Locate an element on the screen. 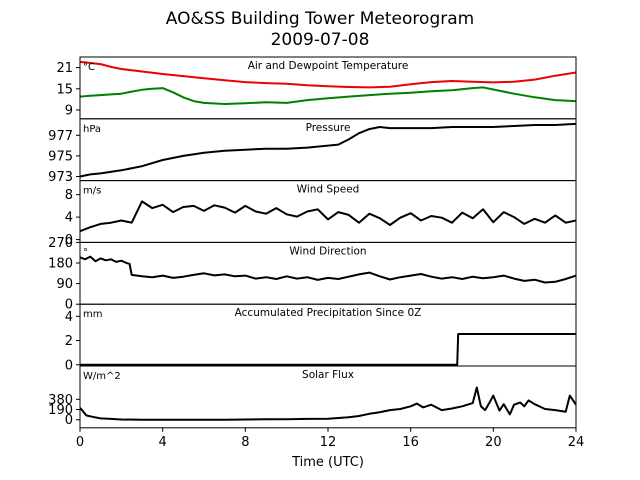  accumulated-precipitation-since-0z-ytick-label: 4 is located at coordinates (69, 317).